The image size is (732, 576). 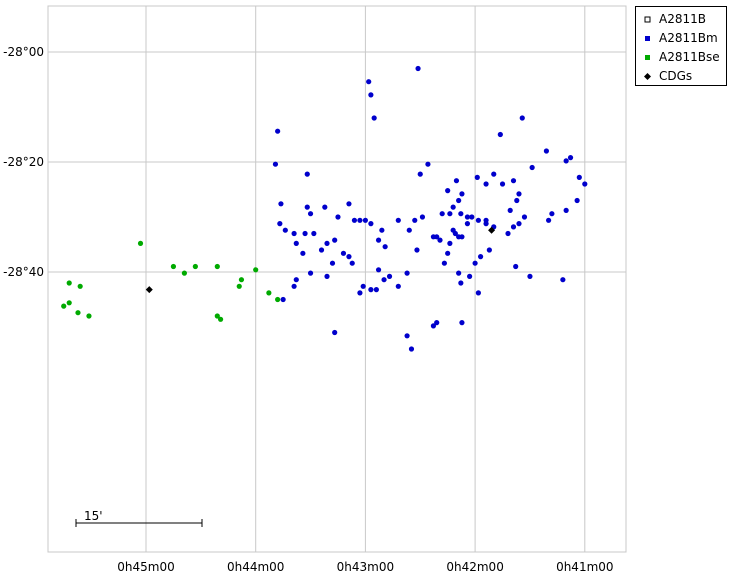 What do you see at coordinates (255, 567) in the screenshot?
I see `x-tick-label: 0h44m00` at bounding box center [255, 567].